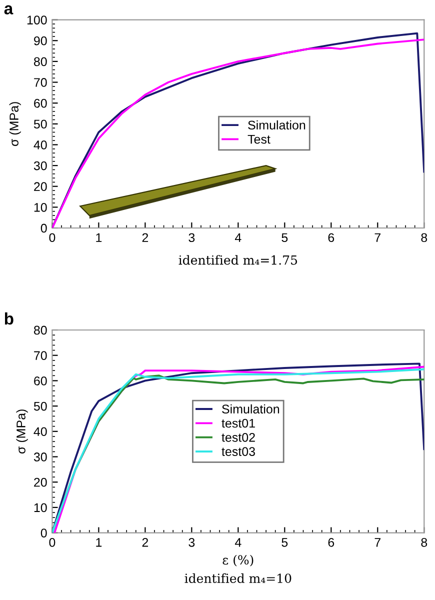 This screenshot has width=435, height=600. What do you see at coordinates (238, 451) in the screenshot?
I see `legend-label: test03` at bounding box center [238, 451].